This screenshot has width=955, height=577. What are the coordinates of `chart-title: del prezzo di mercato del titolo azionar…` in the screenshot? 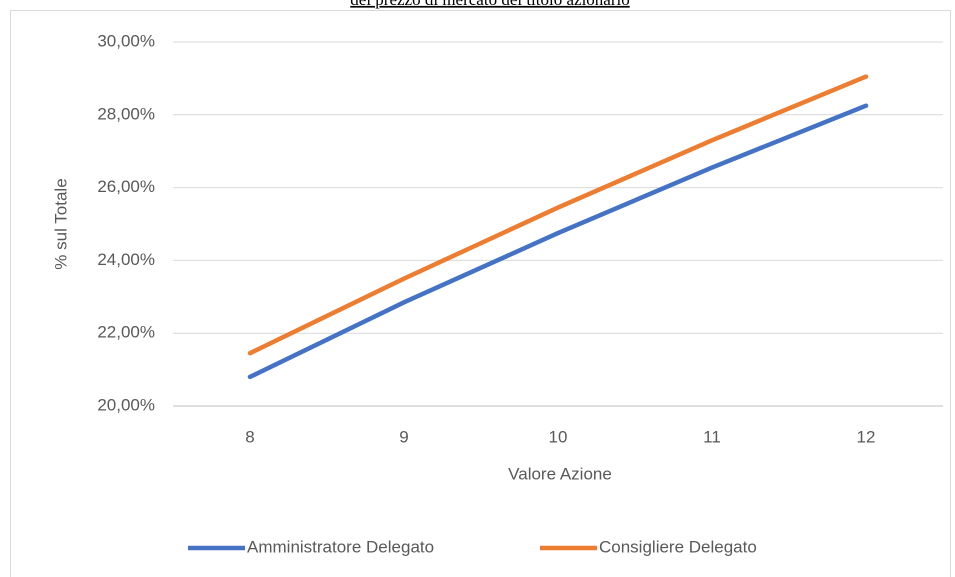 It's located at (489, 4).